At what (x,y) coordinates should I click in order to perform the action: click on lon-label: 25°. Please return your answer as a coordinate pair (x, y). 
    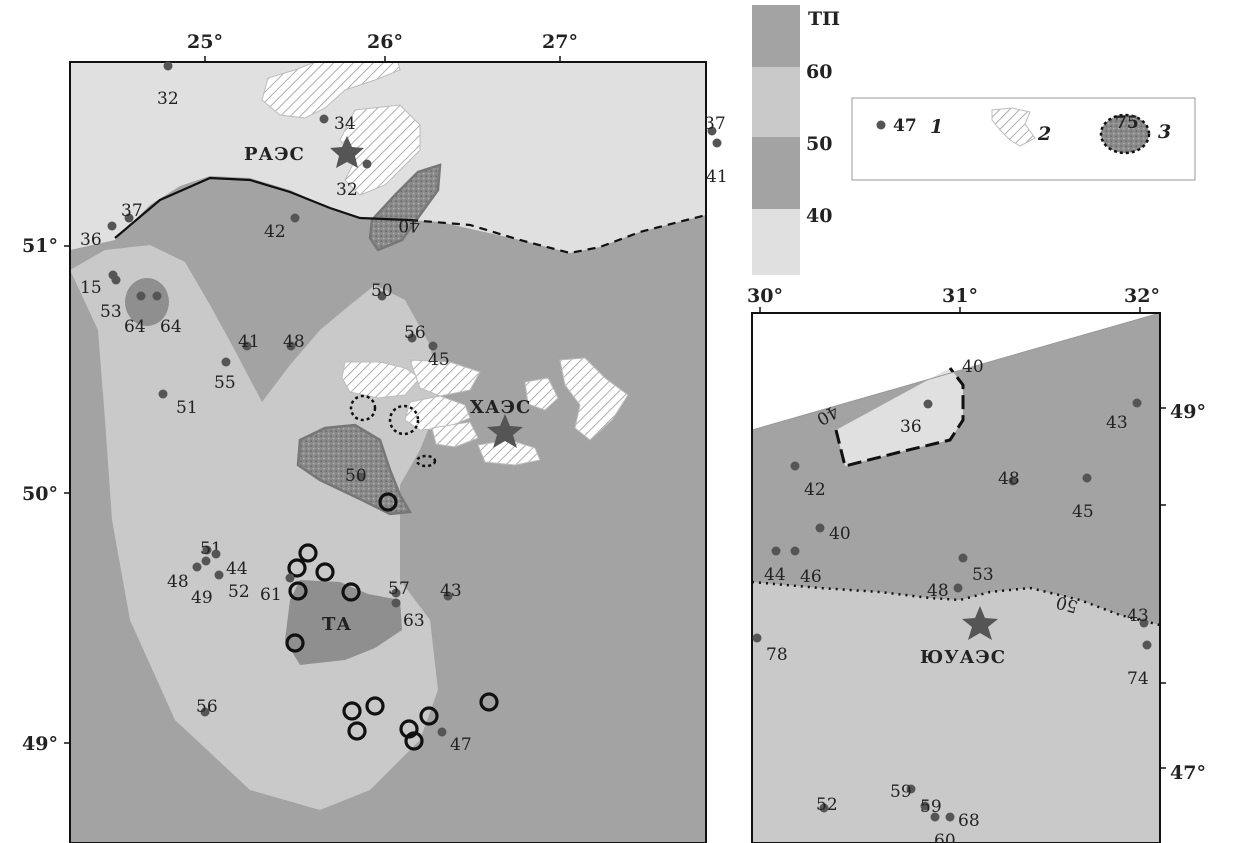
    Looking at the image, I should click on (205, 42).